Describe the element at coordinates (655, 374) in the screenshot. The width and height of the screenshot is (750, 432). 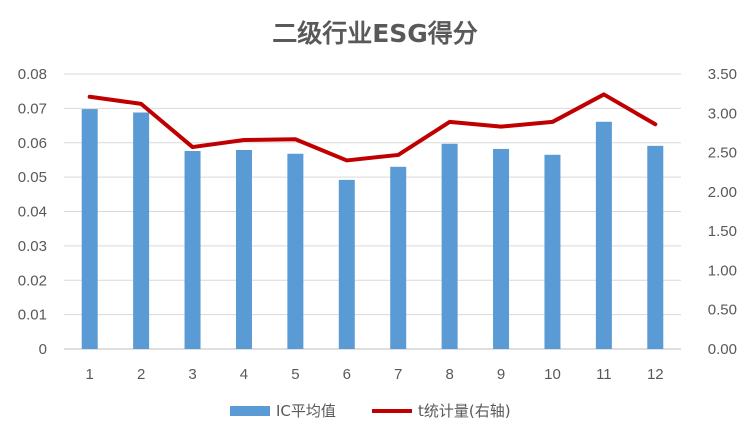
I see `x-tick-label: 12` at that location.